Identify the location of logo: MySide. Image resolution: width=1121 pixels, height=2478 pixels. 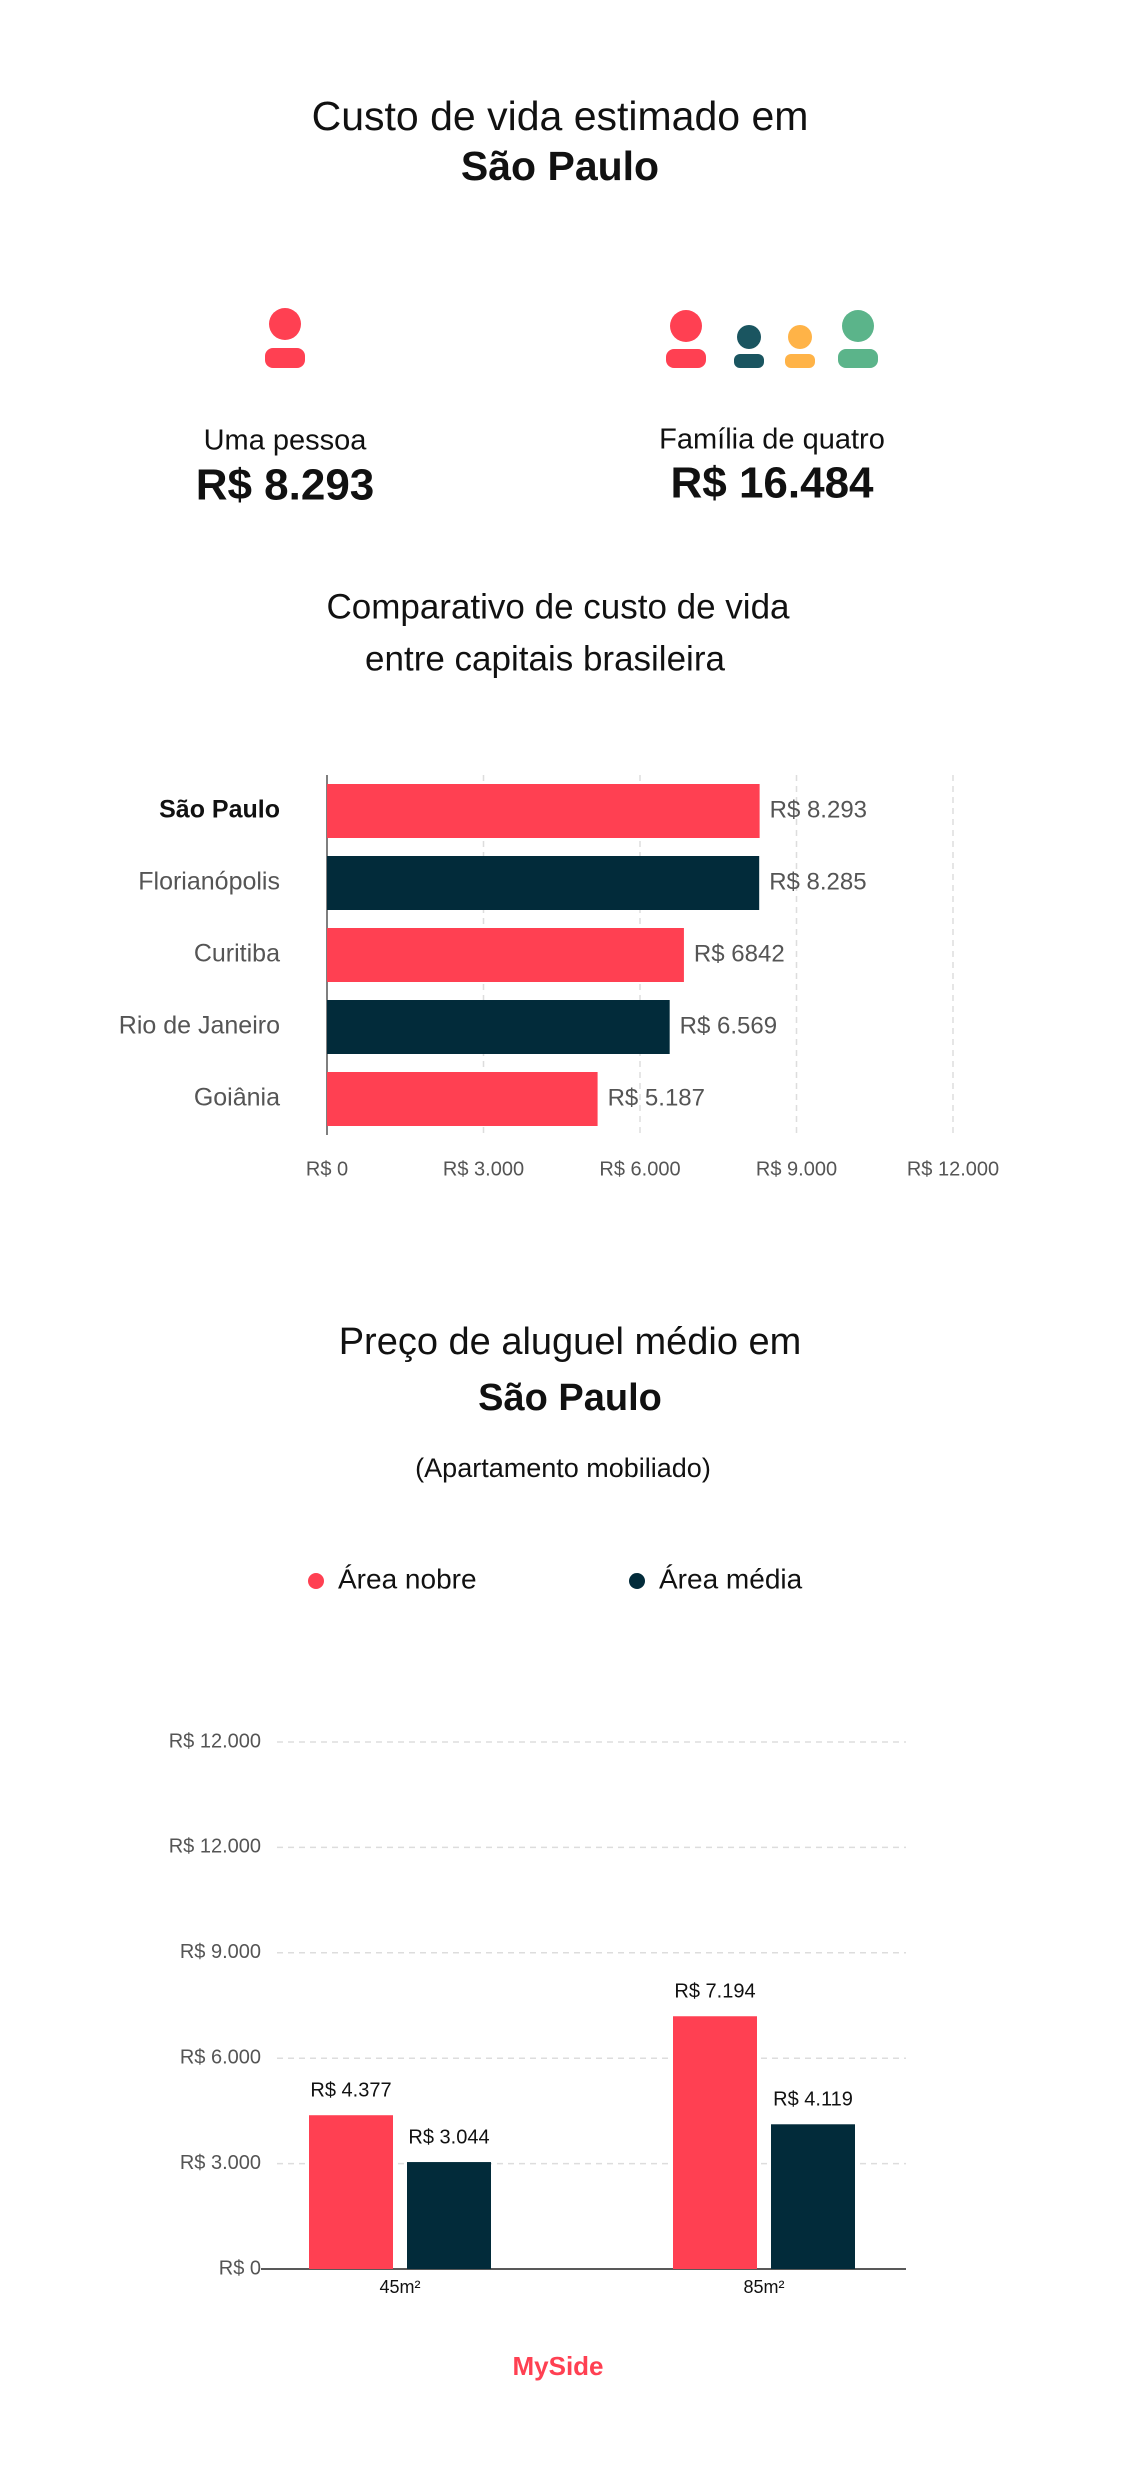
(557, 2366).